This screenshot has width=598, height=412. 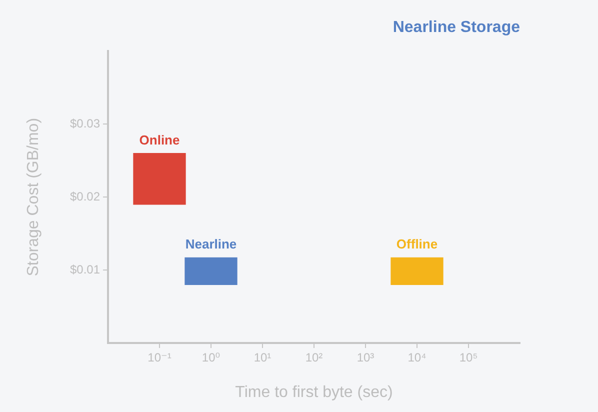 What do you see at coordinates (160, 357) in the screenshot?
I see `x-tick-label: 10⁻¹` at bounding box center [160, 357].